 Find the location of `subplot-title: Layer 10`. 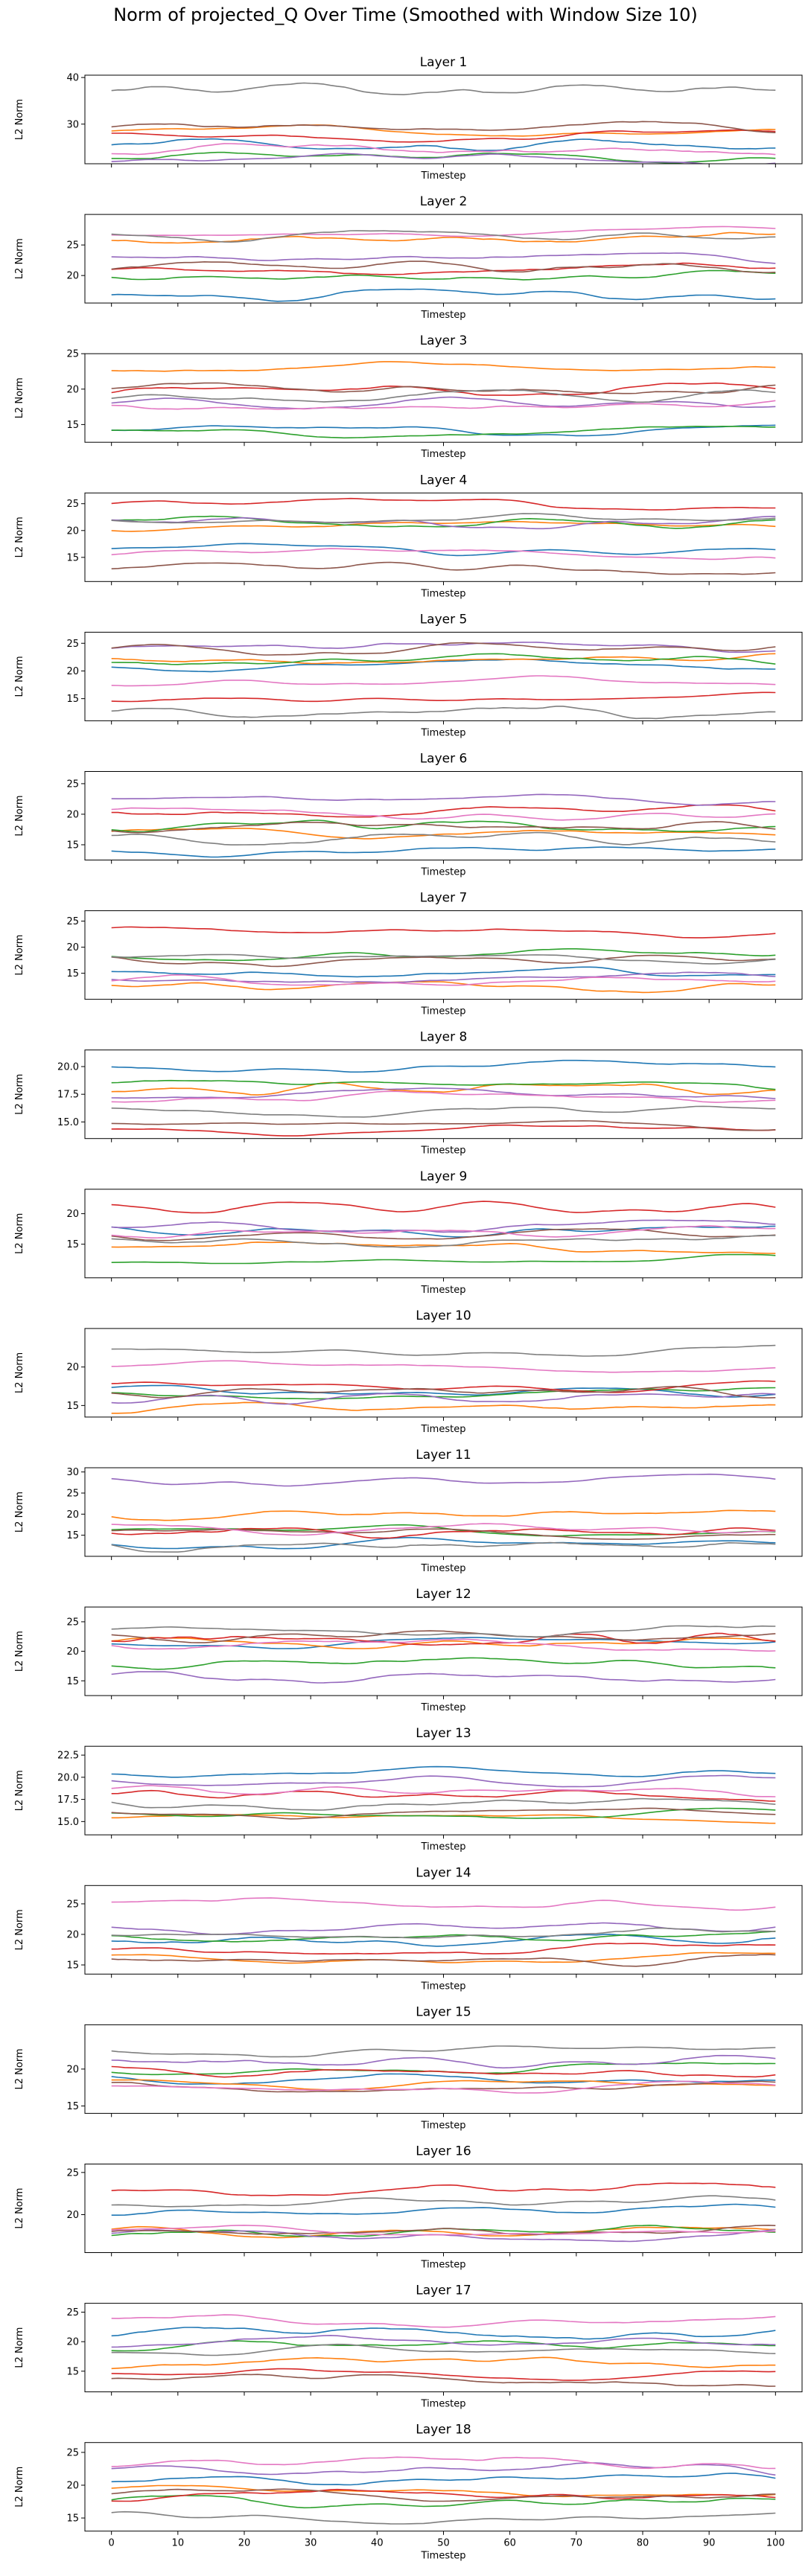

subplot-title: Layer 10 is located at coordinates (444, 1315).